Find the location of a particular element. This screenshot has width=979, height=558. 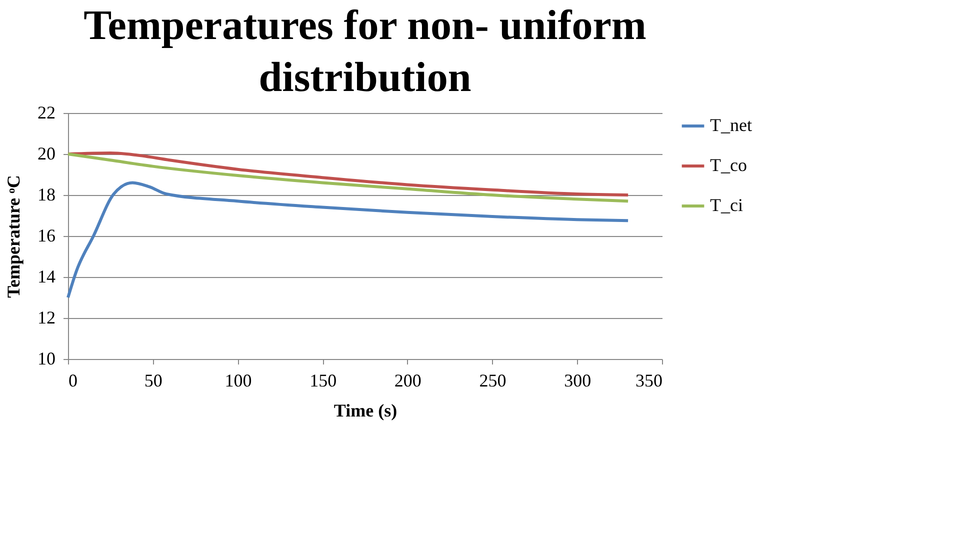

x-tick-label: 100 is located at coordinates (238, 380).